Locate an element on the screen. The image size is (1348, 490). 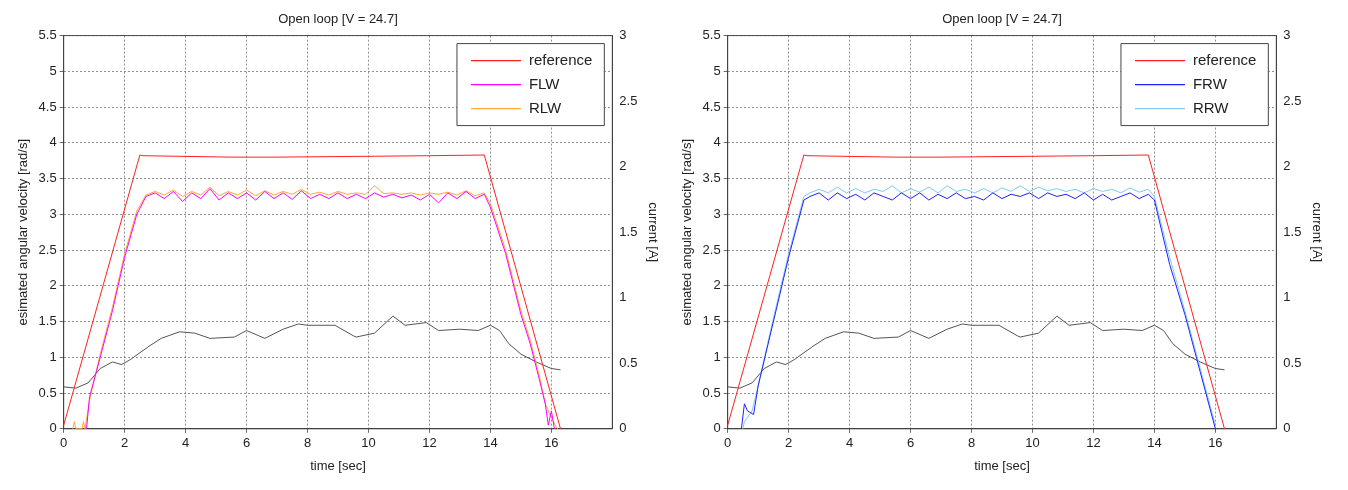
legend-label: RLW is located at coordinates (545, 107).